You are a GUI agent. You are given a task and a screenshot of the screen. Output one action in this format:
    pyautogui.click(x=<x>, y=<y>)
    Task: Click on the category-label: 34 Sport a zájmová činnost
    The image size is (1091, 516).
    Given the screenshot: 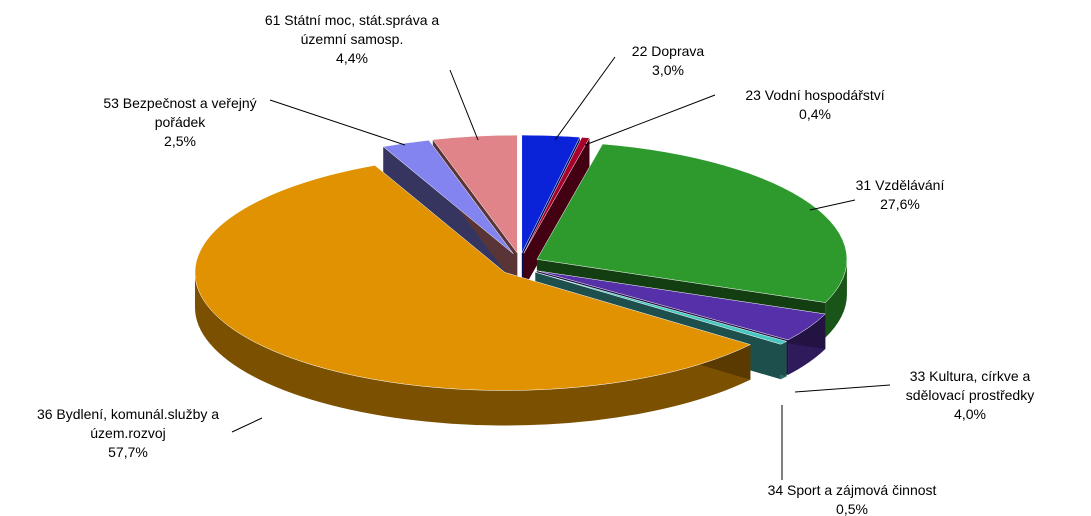 What is the action you would take?
    pyautogui.click(x=852, y=490)
    